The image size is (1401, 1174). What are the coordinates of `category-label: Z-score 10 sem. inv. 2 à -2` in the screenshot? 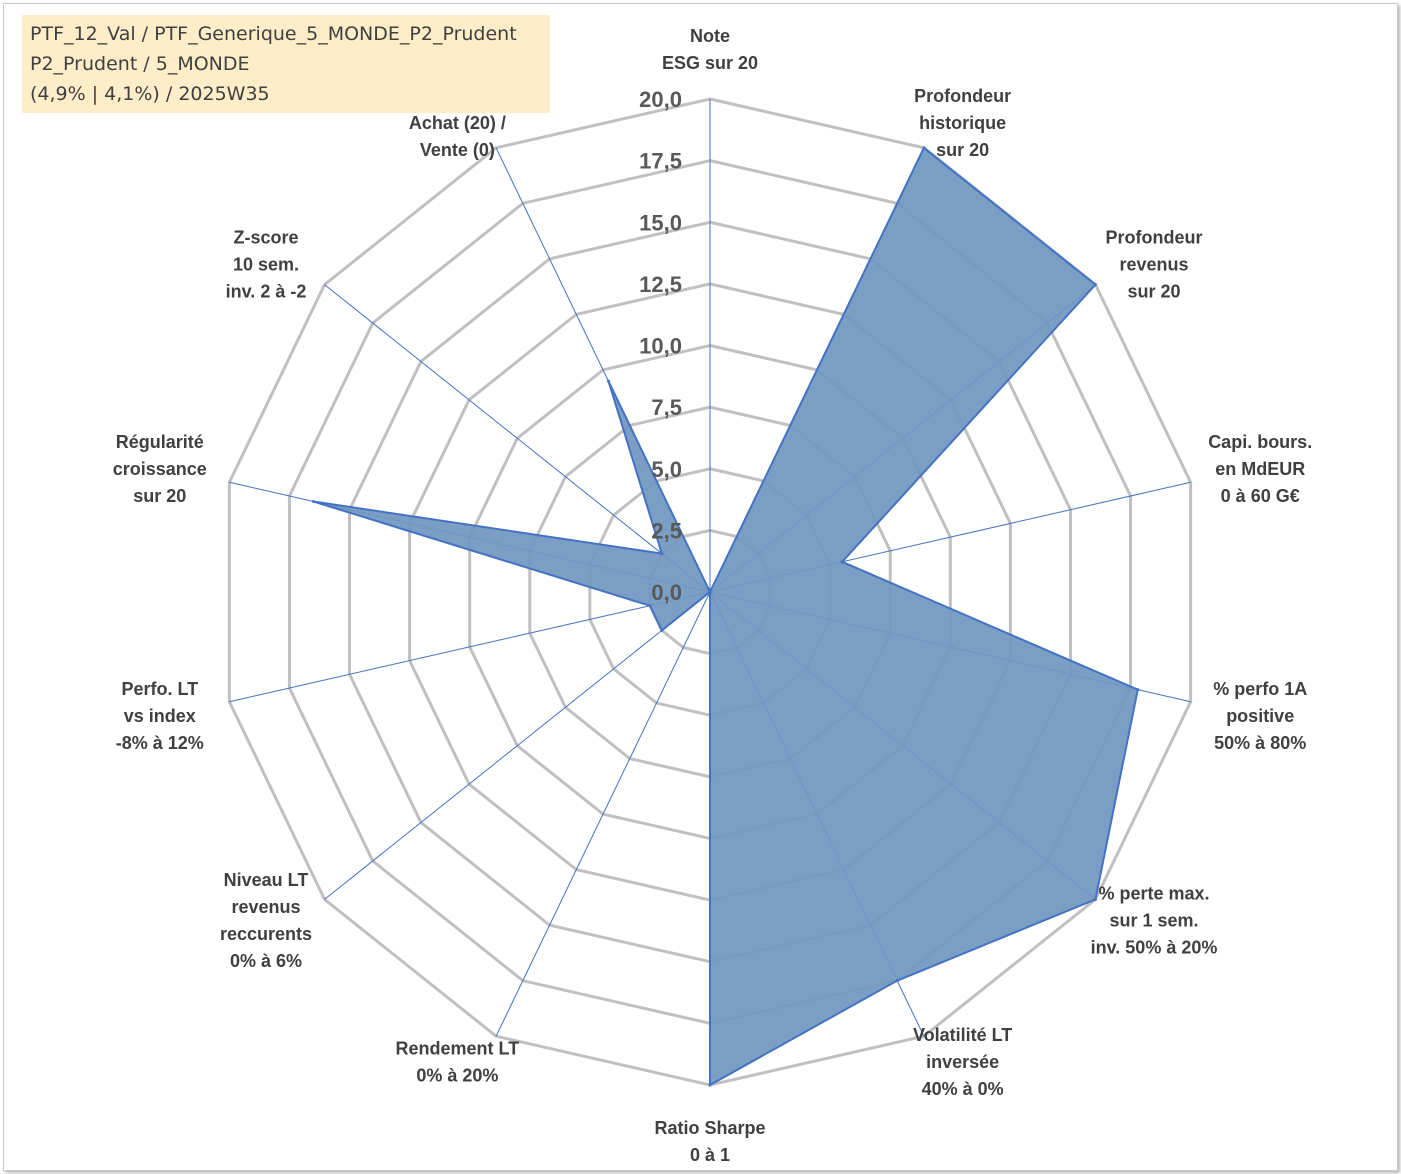 It's located at (266, 265).